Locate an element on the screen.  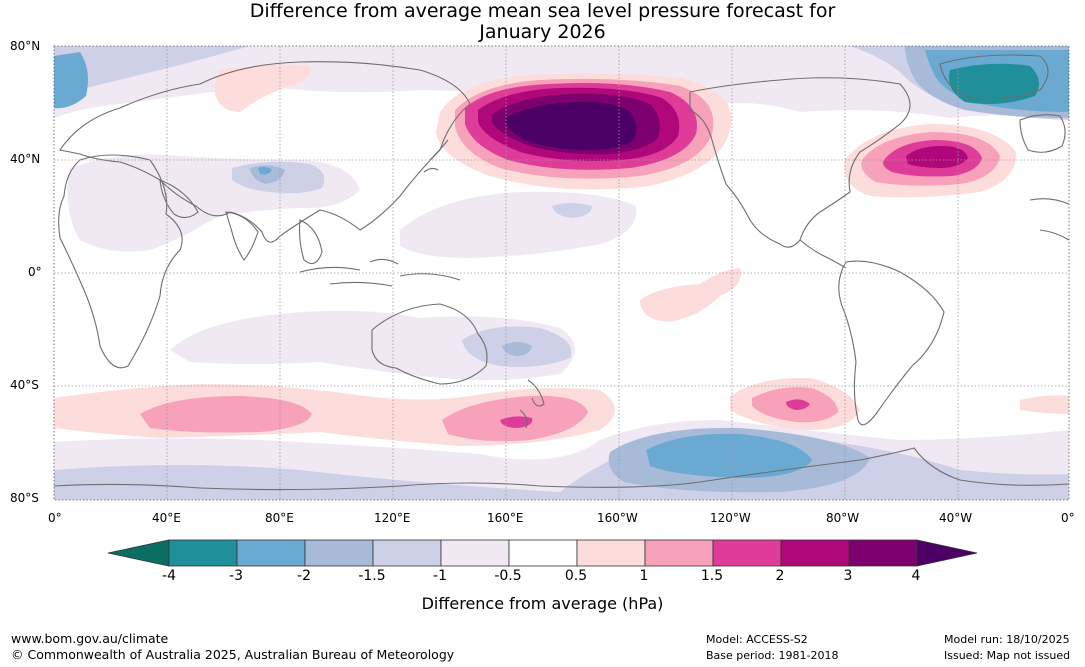
colorbar-tick-label: 1.5 is located at coordinates (712, 576).